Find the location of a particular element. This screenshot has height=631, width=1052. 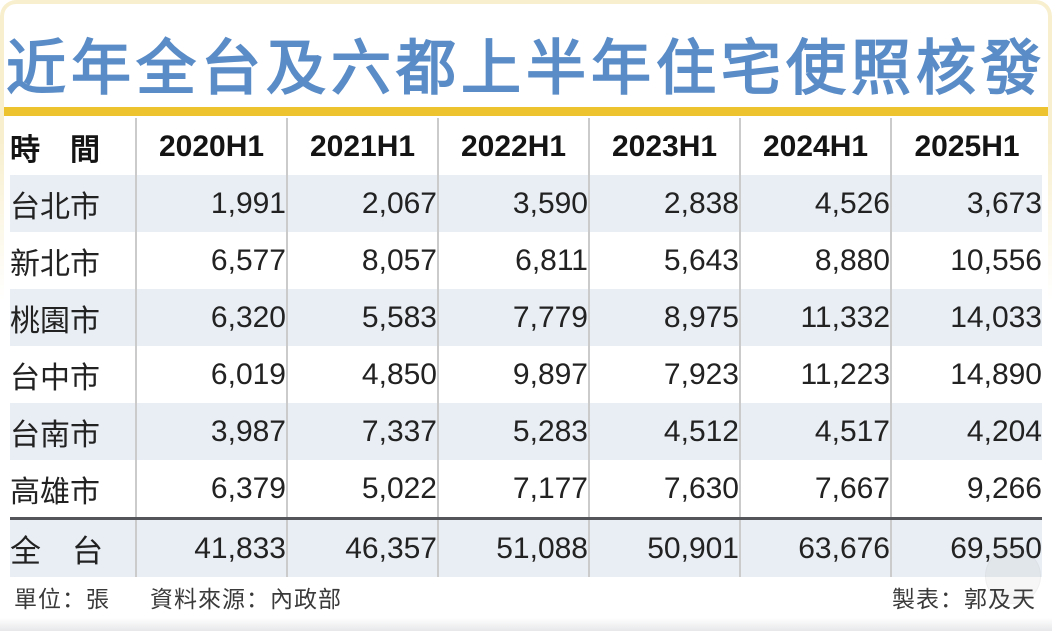

table-row: 台中市 6,019 4,850 9,897 7,923 11,223 14,890 is located at coordinates (526, 374).